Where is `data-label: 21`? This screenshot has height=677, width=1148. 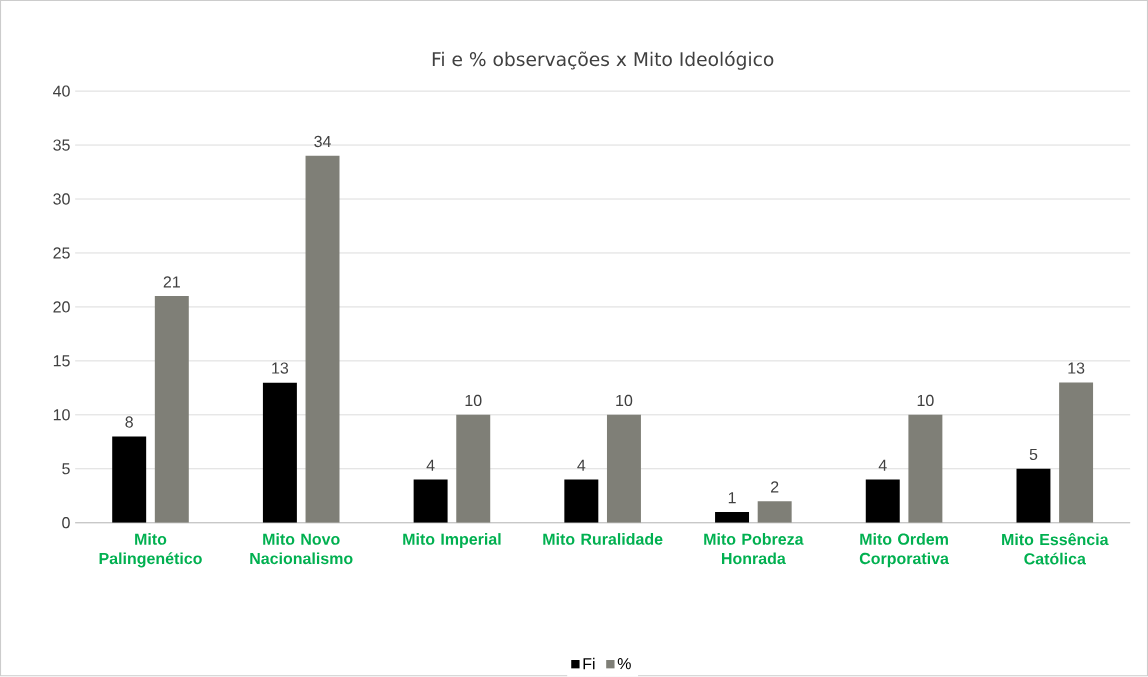 data-label: 21 is located at coordinates (171, 282).